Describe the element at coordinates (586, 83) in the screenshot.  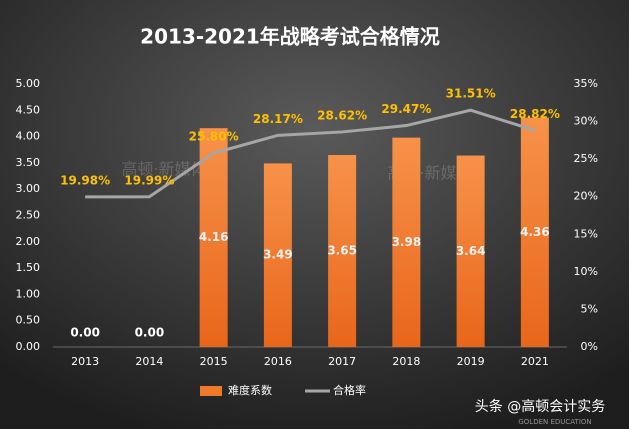
I see `y2-tick-label: 35%` at that location.